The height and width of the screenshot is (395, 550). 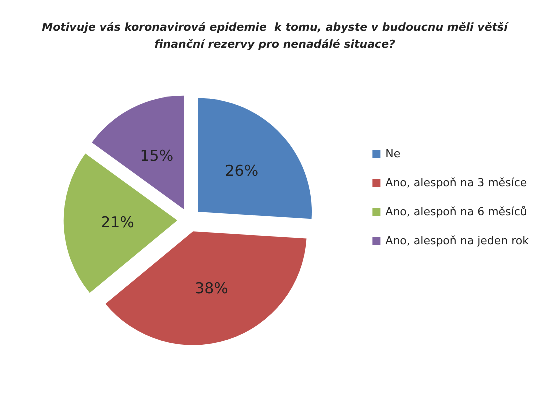 What do you see at coordinates (117, 222) in the screenshot?
I see `data-label: 21%` at bounding box center [117, 222].